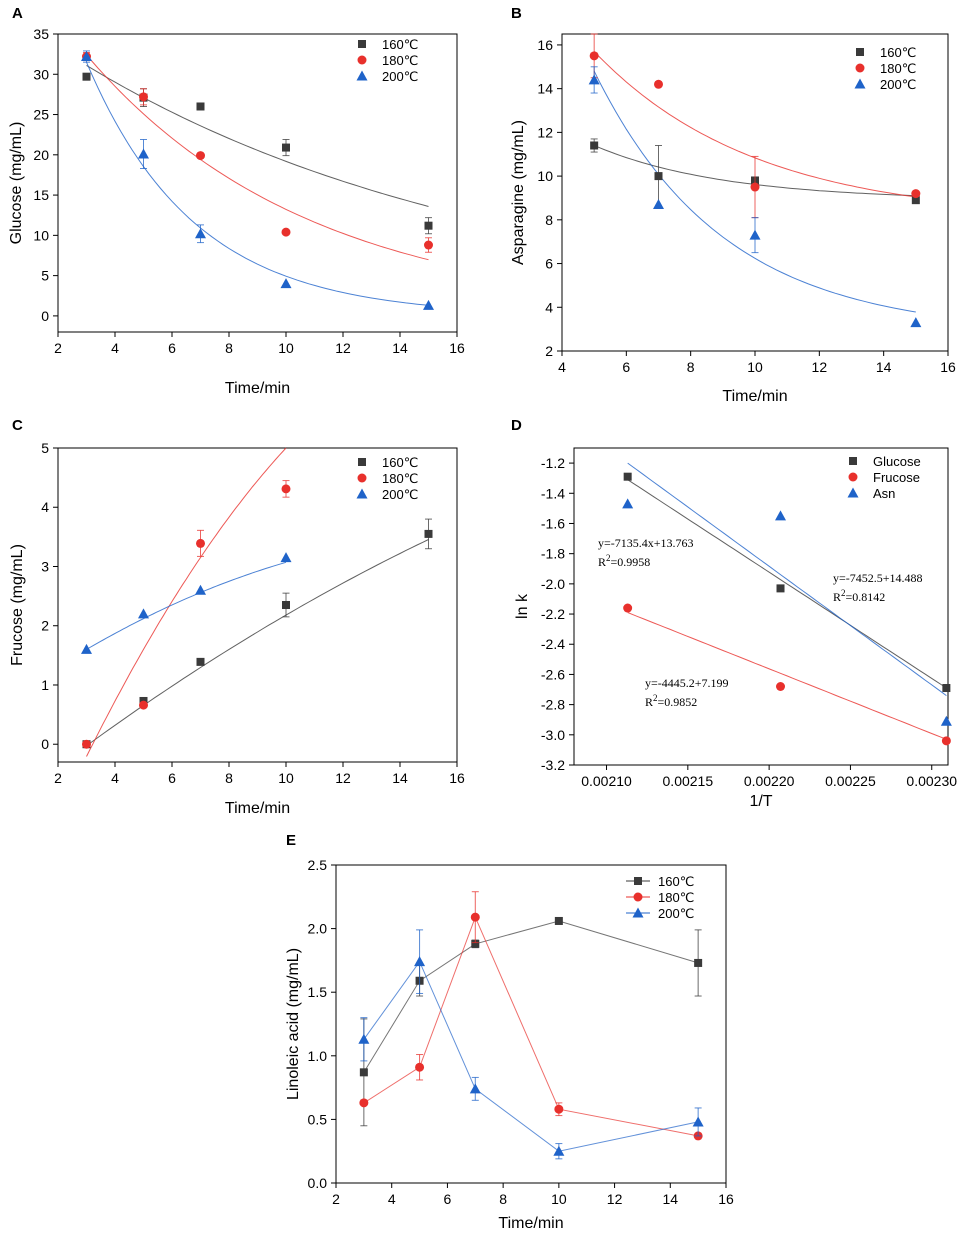 Image resolution: width=957 pixels, height=1233 pixels. What do you see at coordinates (45, 626) in the screenshot?
I see `y-tick-label: 2` at bounding box center [45, 626].